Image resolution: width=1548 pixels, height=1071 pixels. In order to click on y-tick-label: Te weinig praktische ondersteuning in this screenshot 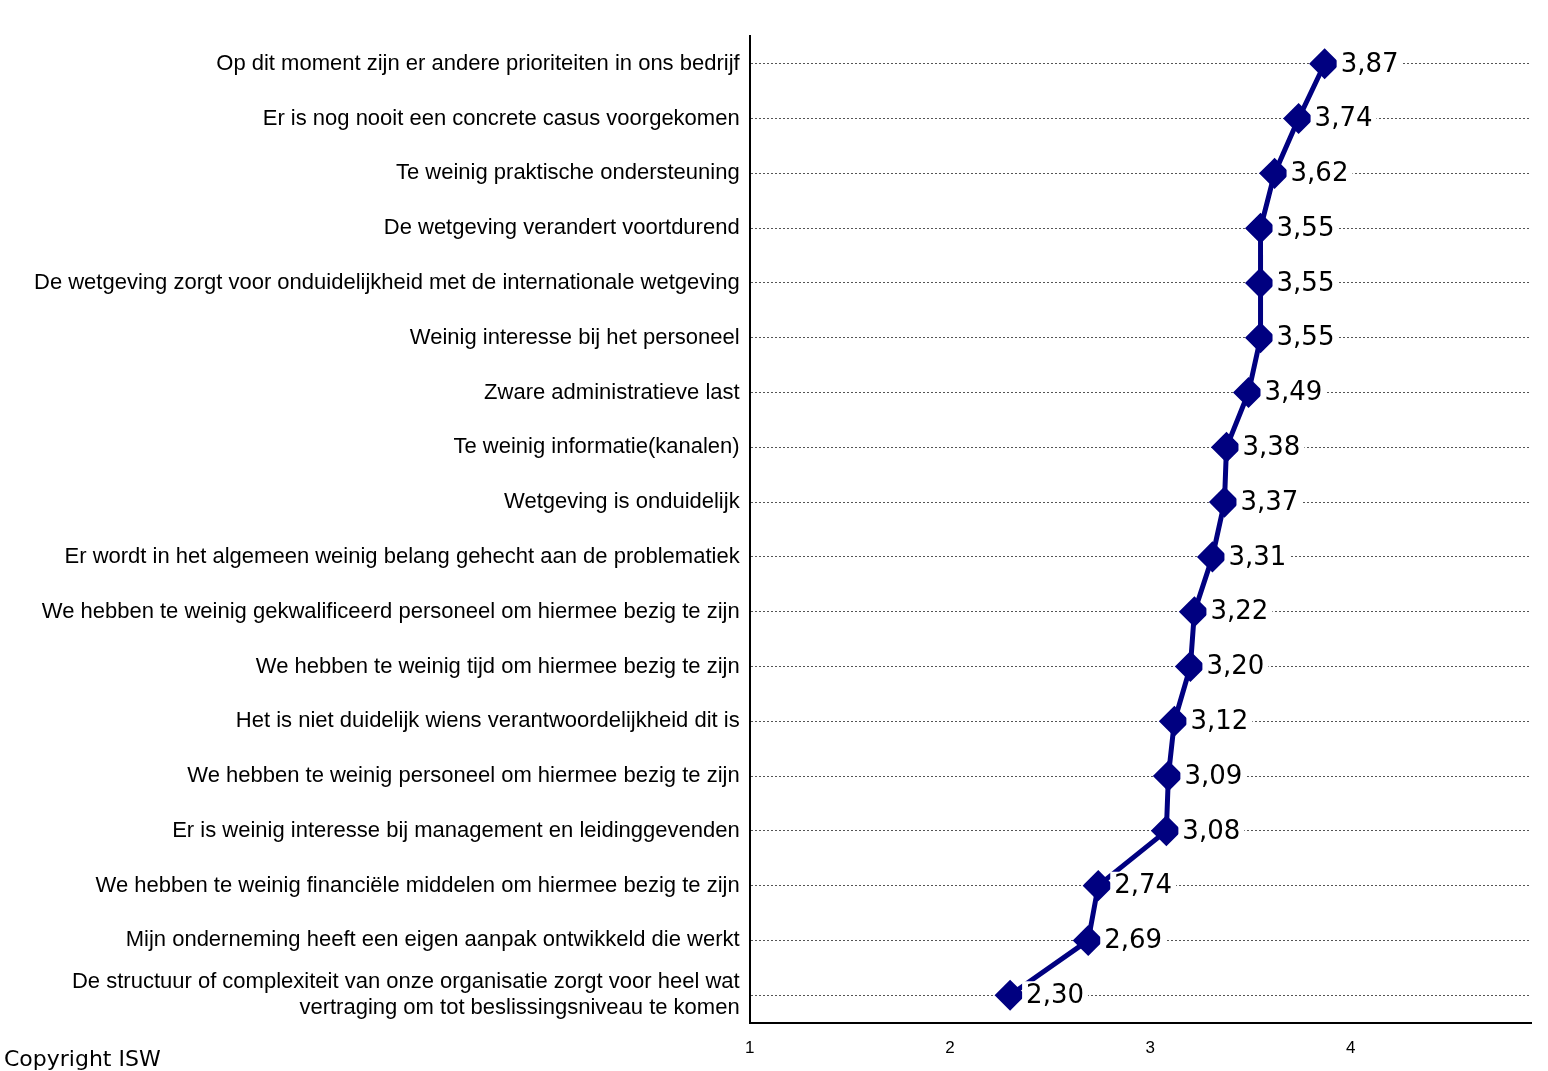, I will do `click(568, 172)`.